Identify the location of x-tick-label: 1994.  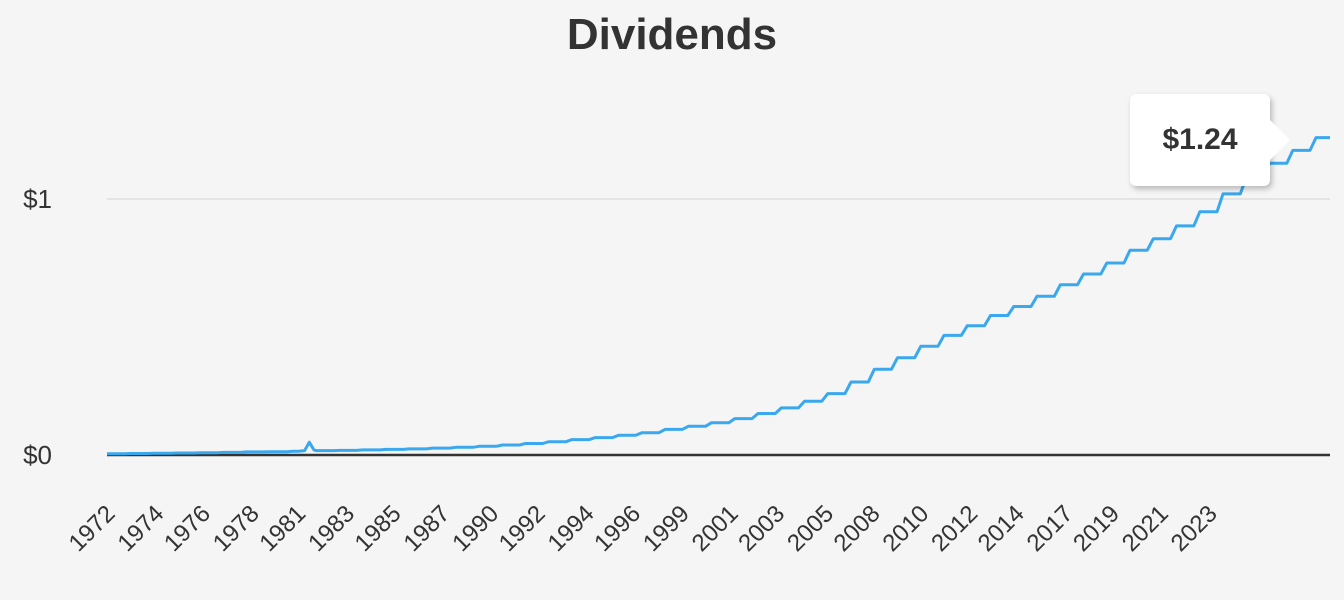
(571, 528).